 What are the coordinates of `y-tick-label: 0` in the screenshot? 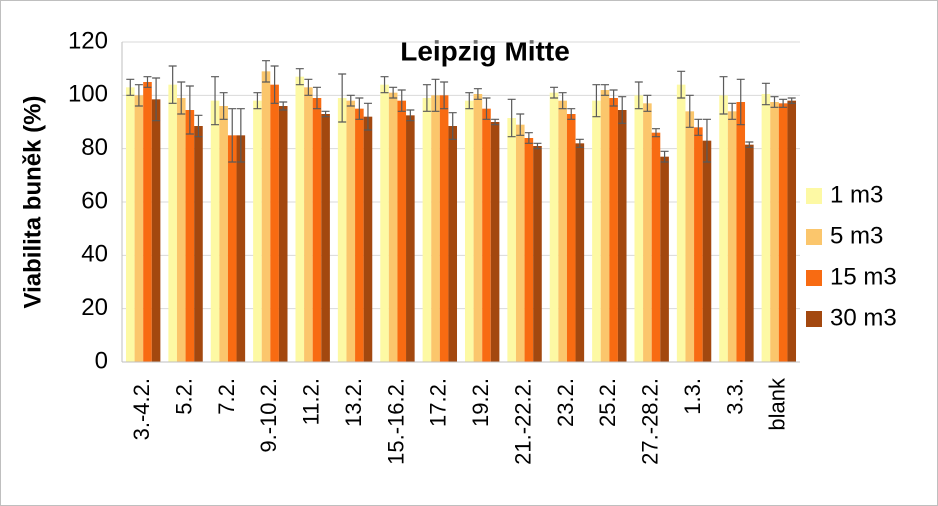 It's located at (101, 360).